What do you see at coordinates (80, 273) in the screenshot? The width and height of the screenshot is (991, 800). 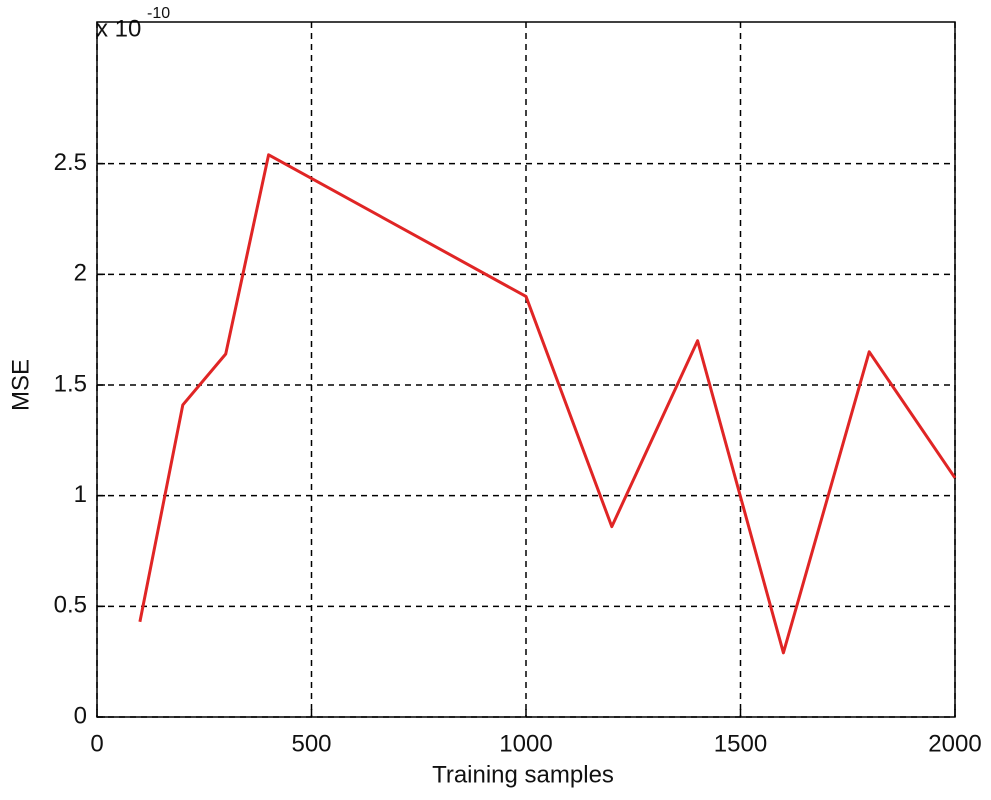 I see `y-tick-label: 2` at bounding box center [80, 273].